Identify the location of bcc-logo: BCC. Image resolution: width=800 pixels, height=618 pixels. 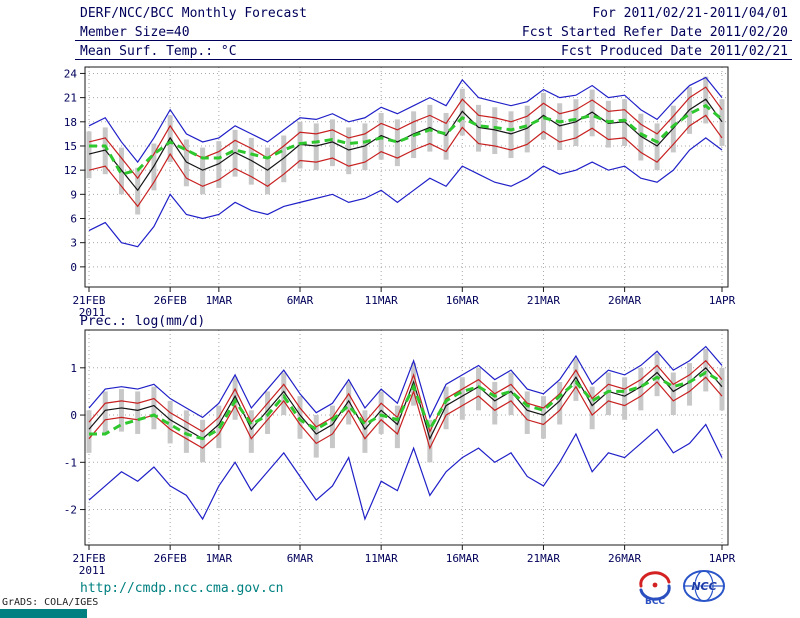
(655, 589).